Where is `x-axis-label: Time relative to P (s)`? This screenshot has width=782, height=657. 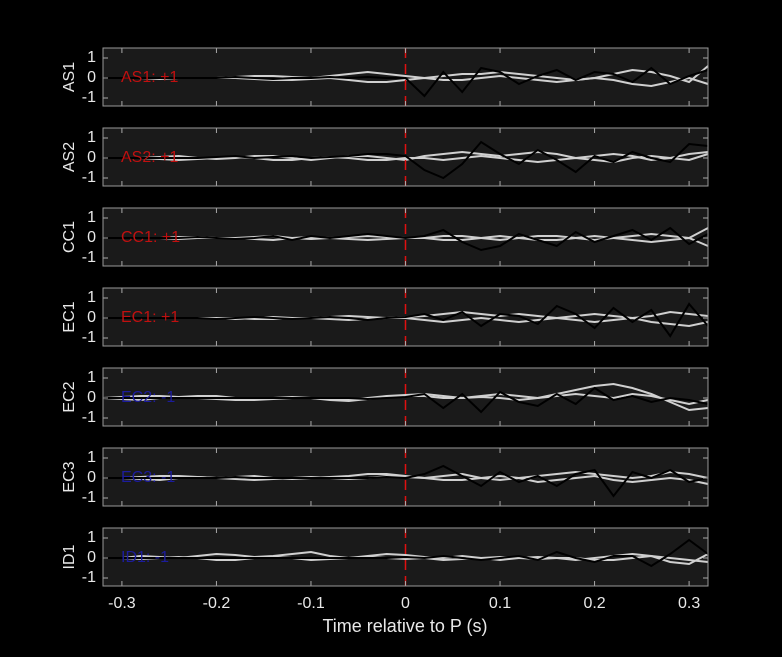 x-axis-label: Time relative to P (s) is located at coordinates (404, 626).